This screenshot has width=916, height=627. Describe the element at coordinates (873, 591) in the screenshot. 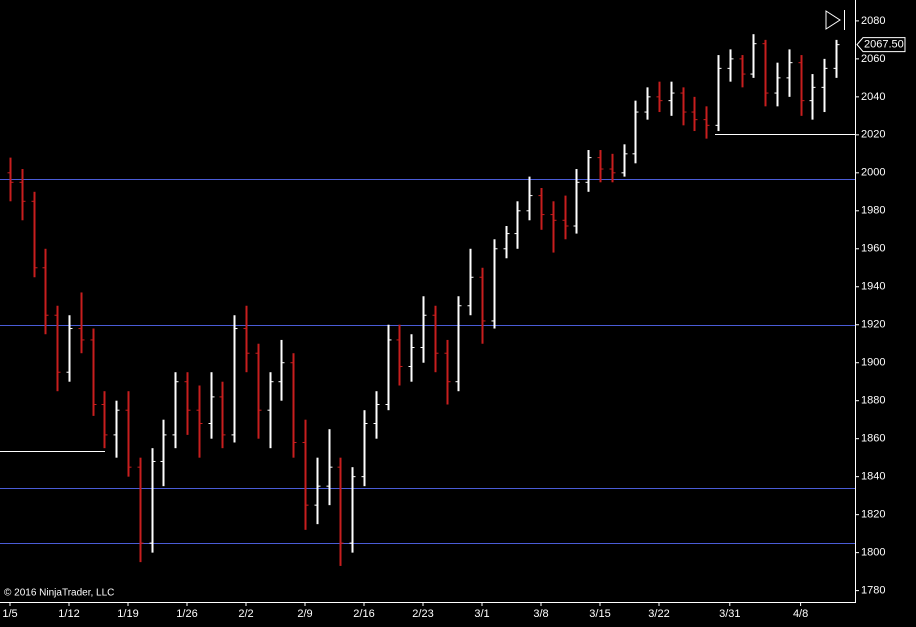

I see `y-tick-label: 1780` at that location.